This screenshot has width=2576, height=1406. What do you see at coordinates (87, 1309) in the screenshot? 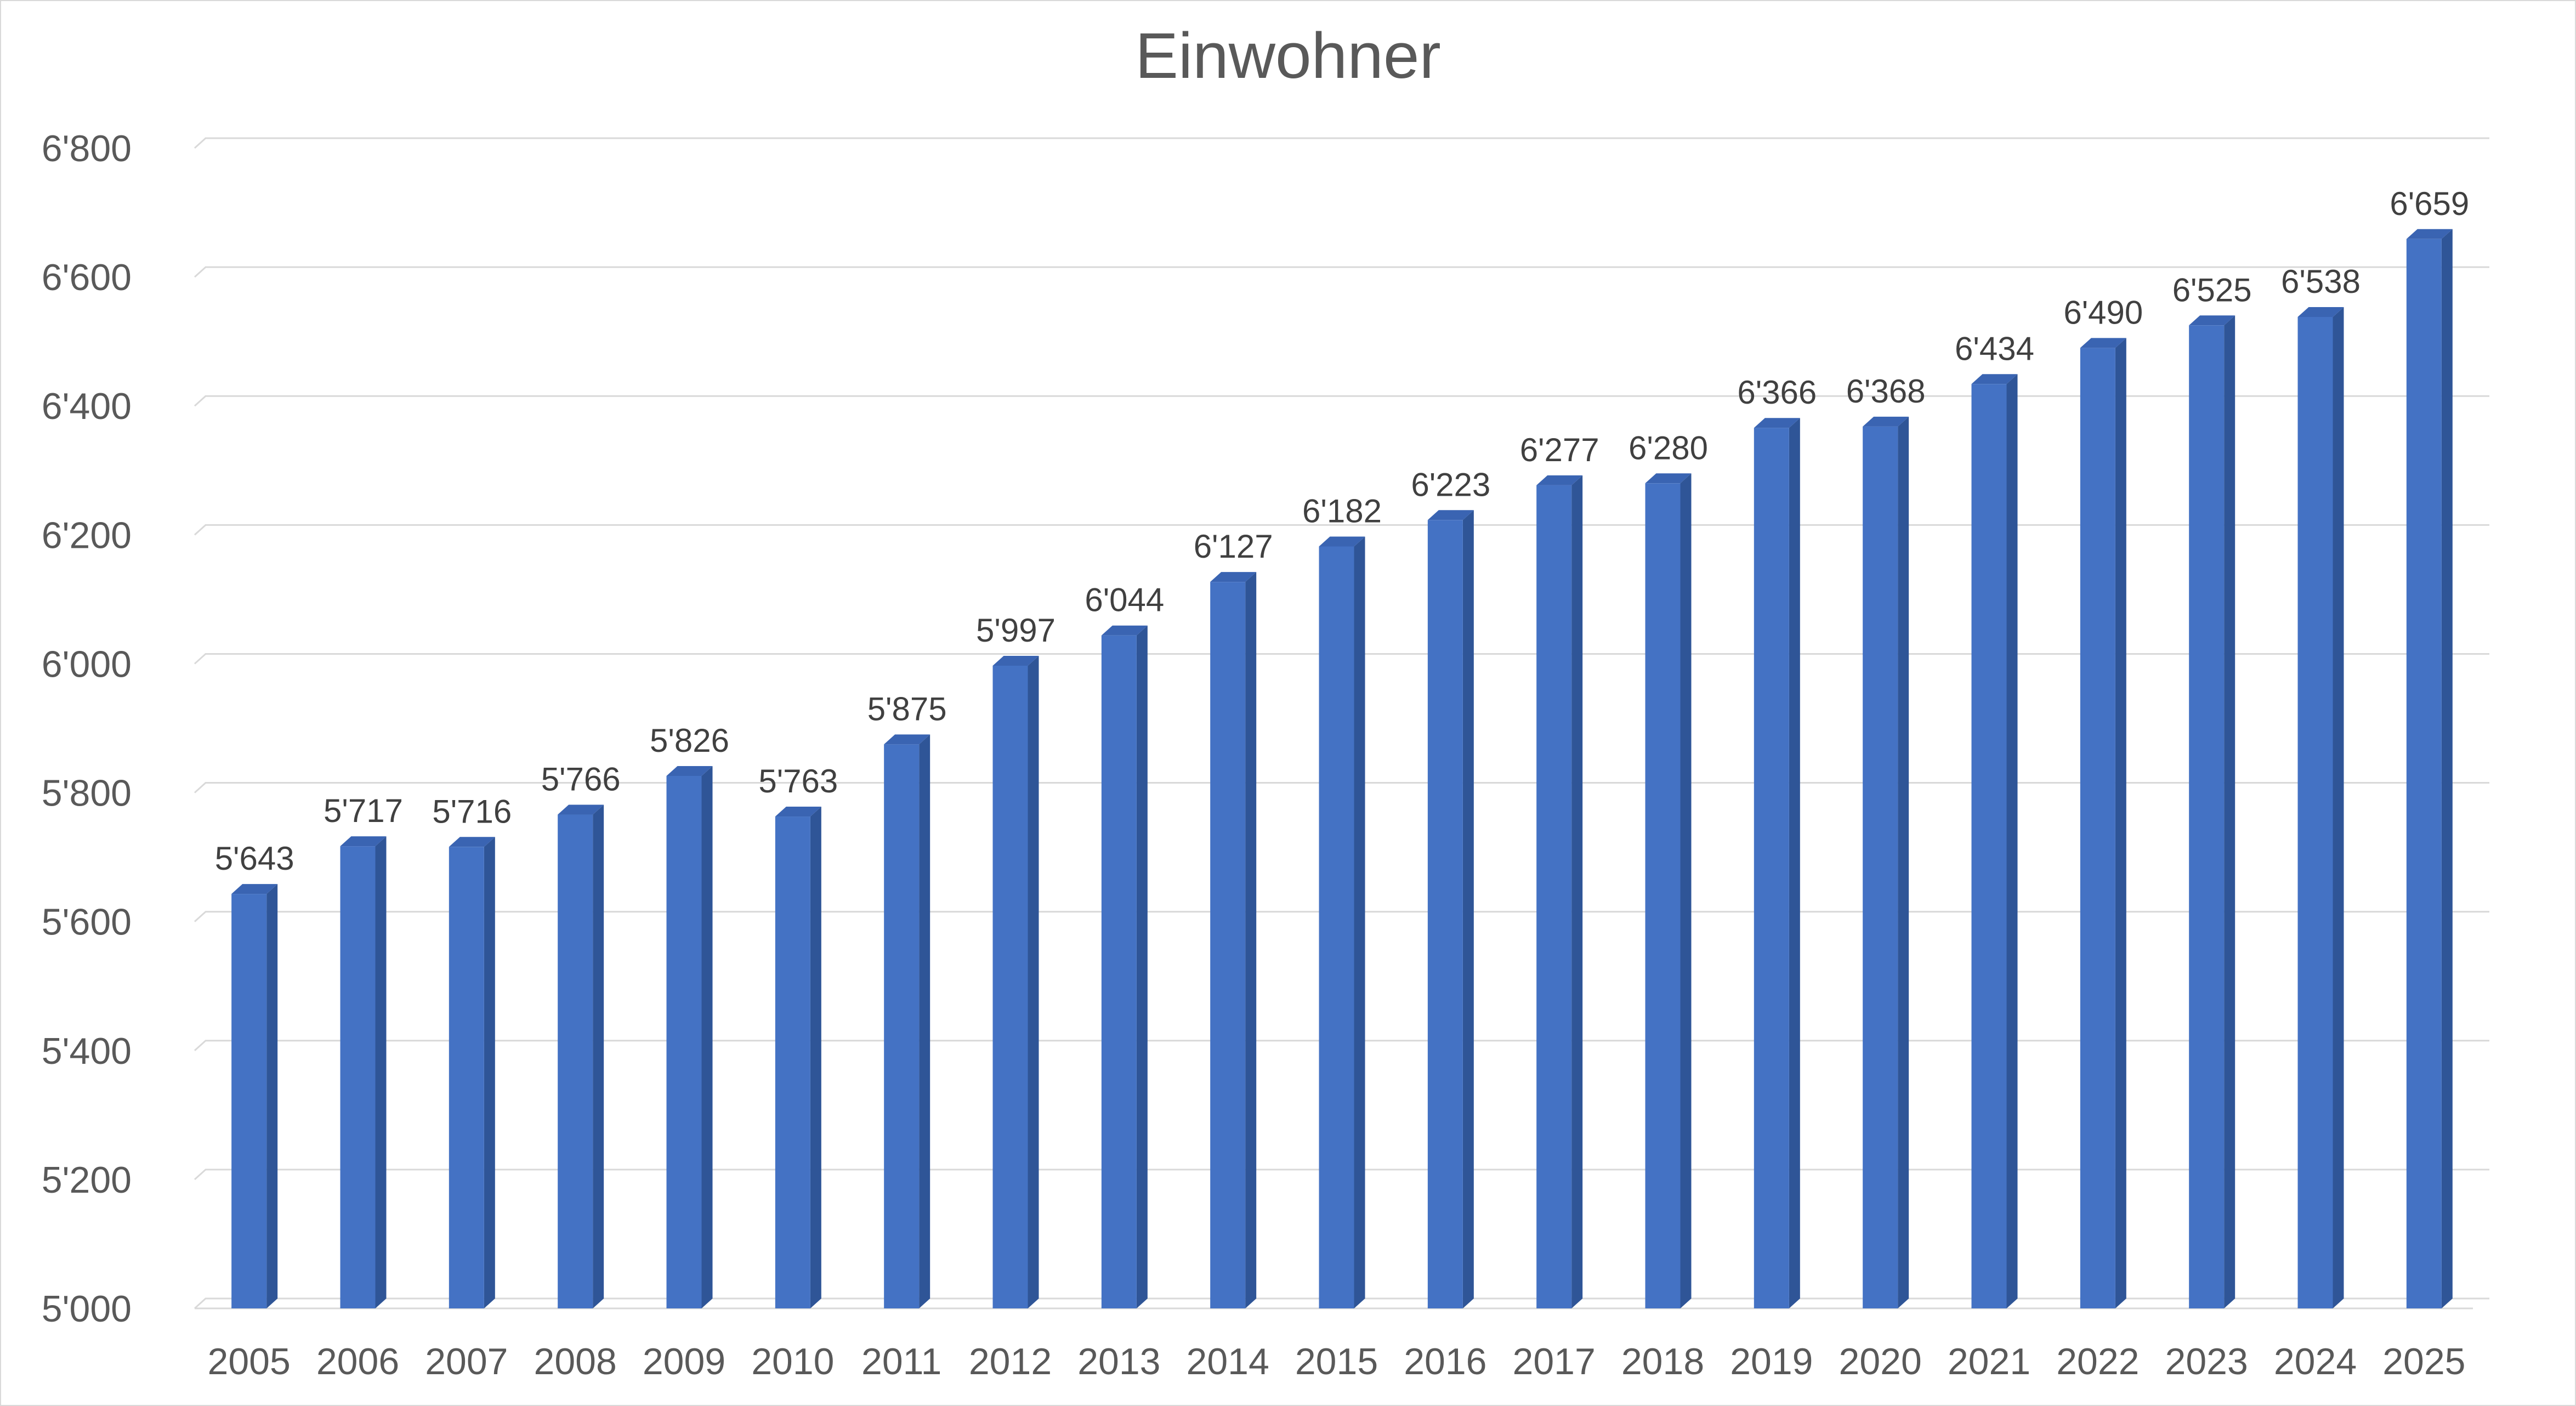
I see `y-tick-label: 5'000` at bounding box center [87, 1309].